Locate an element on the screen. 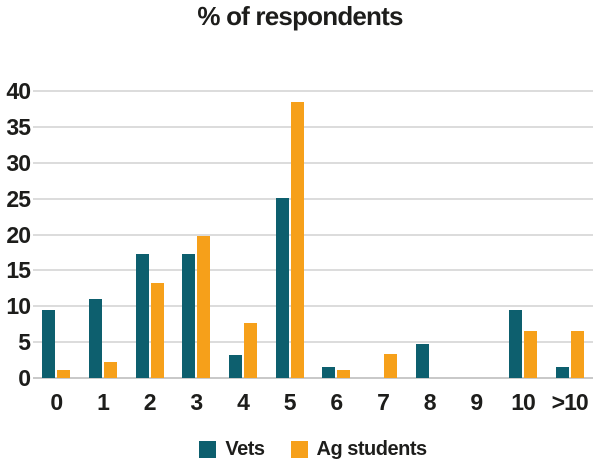  x-tick-label-6: 6 is located at coordinates (336, 402).